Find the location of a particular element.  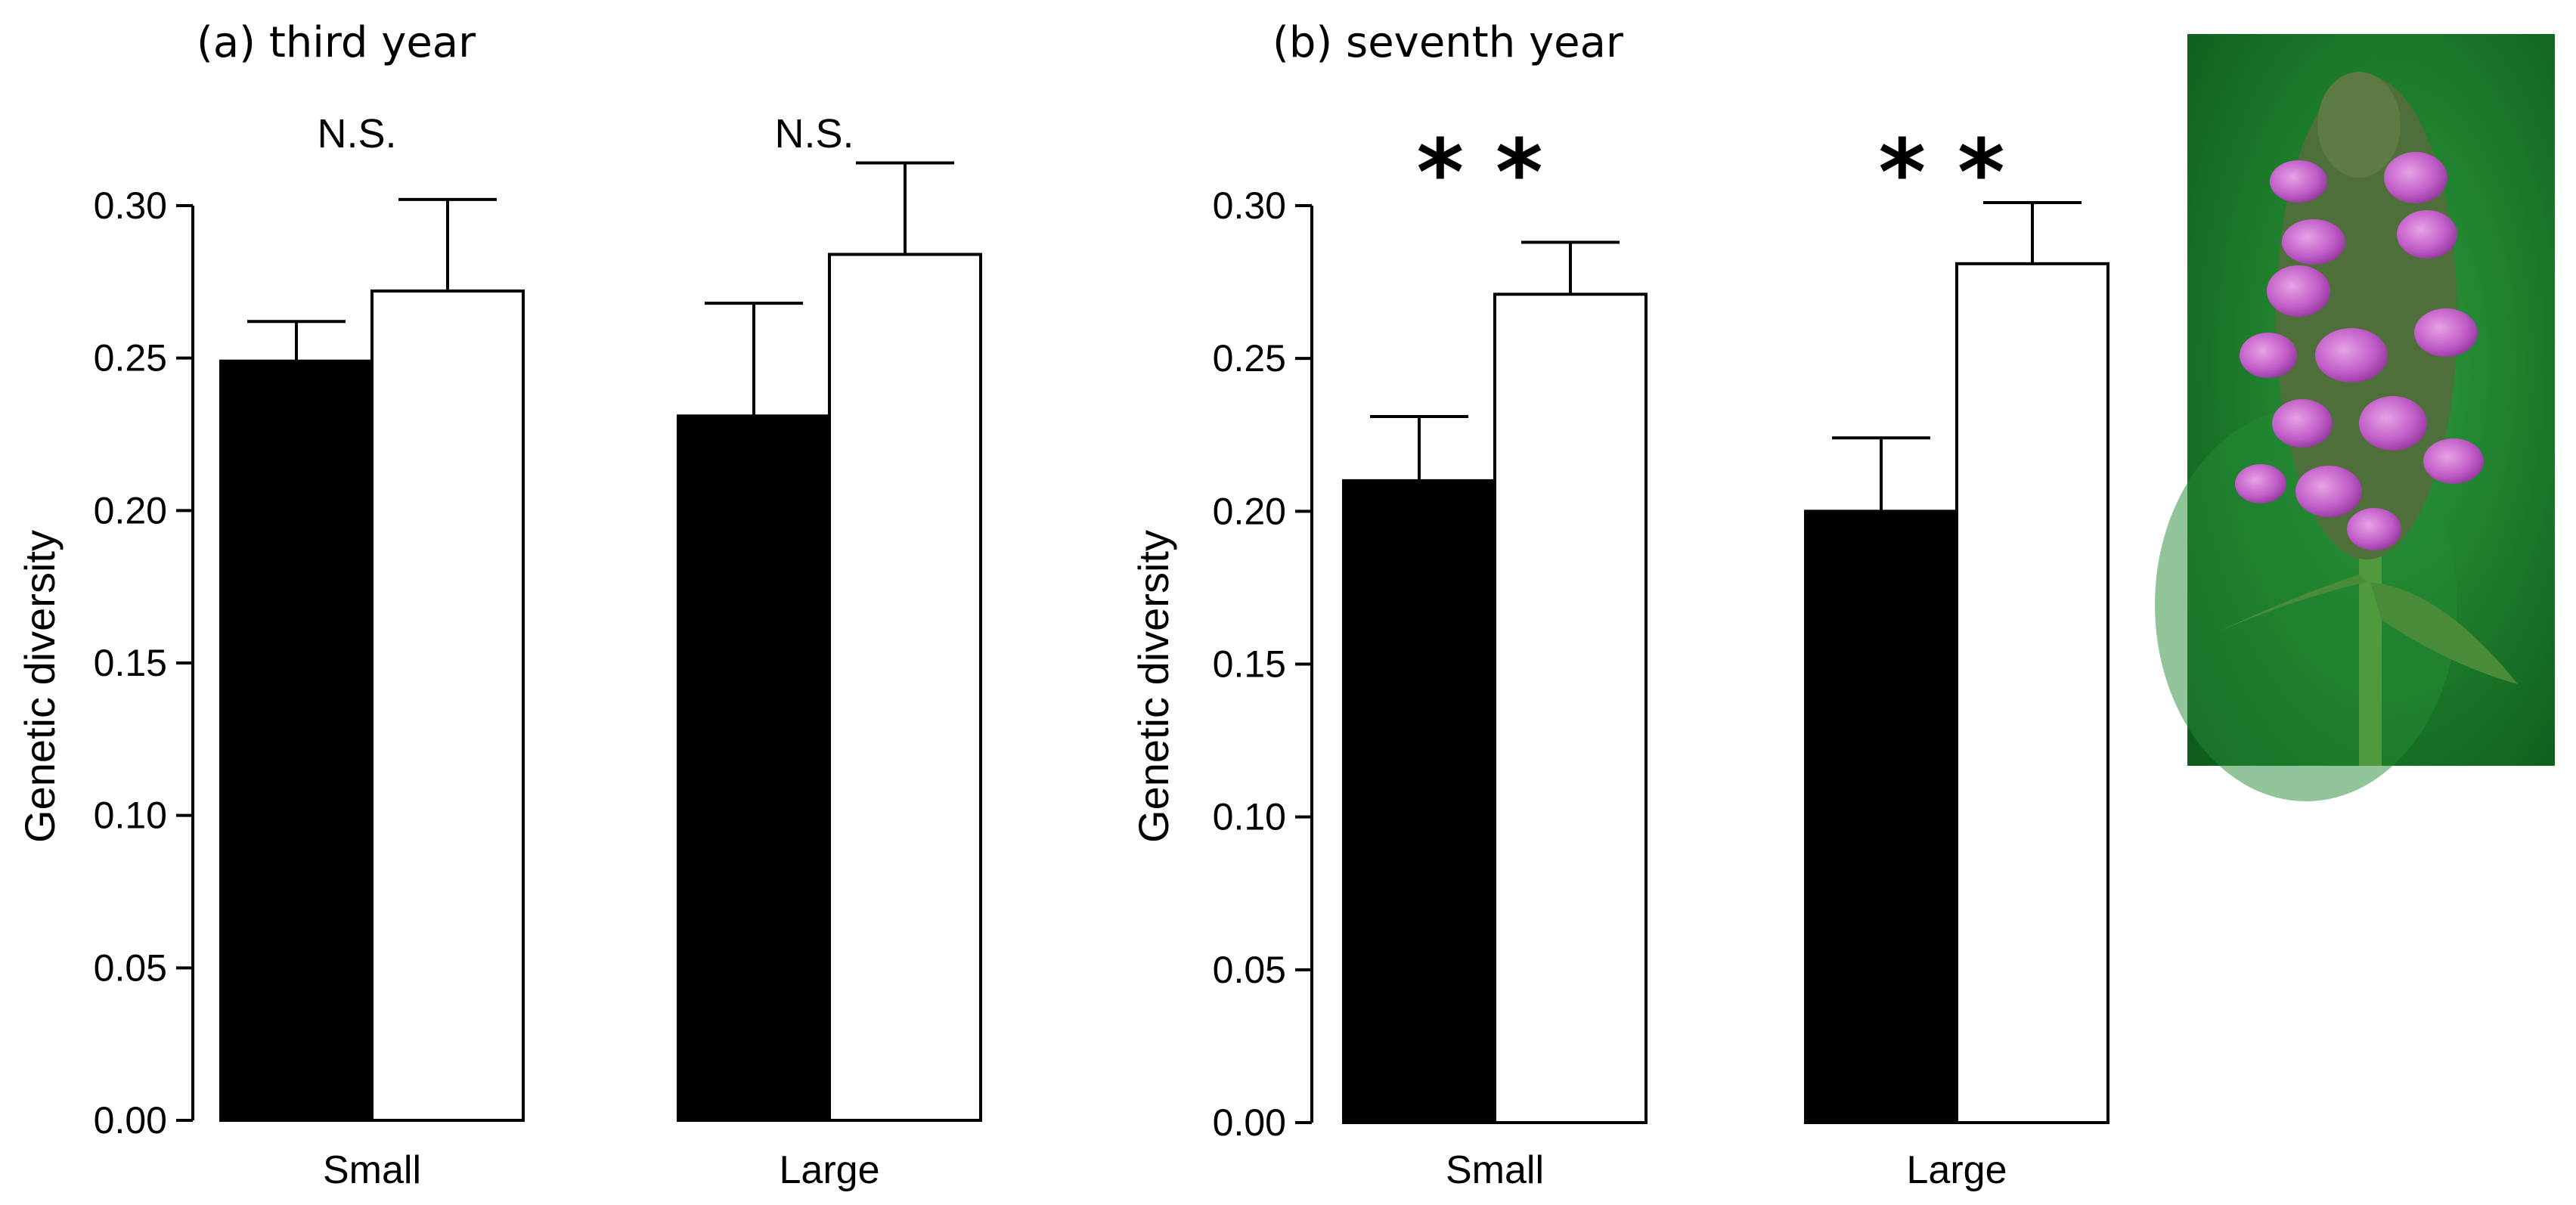

panel-b-ylabel: Genetic diversity is located at coordinates (1153, 686).